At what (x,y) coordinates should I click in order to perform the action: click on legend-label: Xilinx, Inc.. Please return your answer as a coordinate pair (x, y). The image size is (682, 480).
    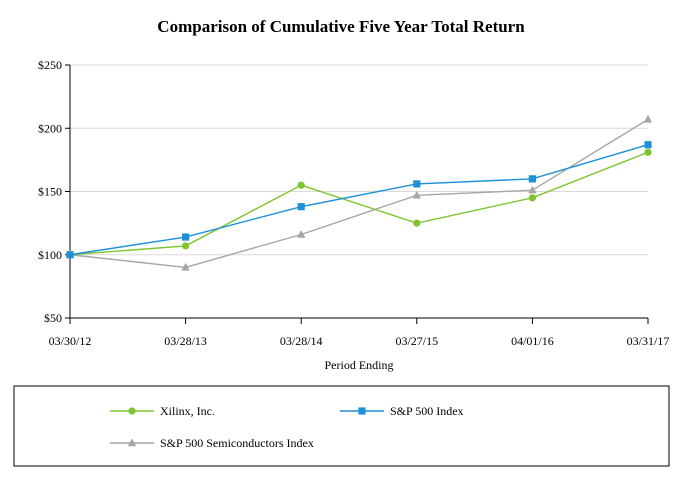
    Looking at the image, I should click on (187, 411).